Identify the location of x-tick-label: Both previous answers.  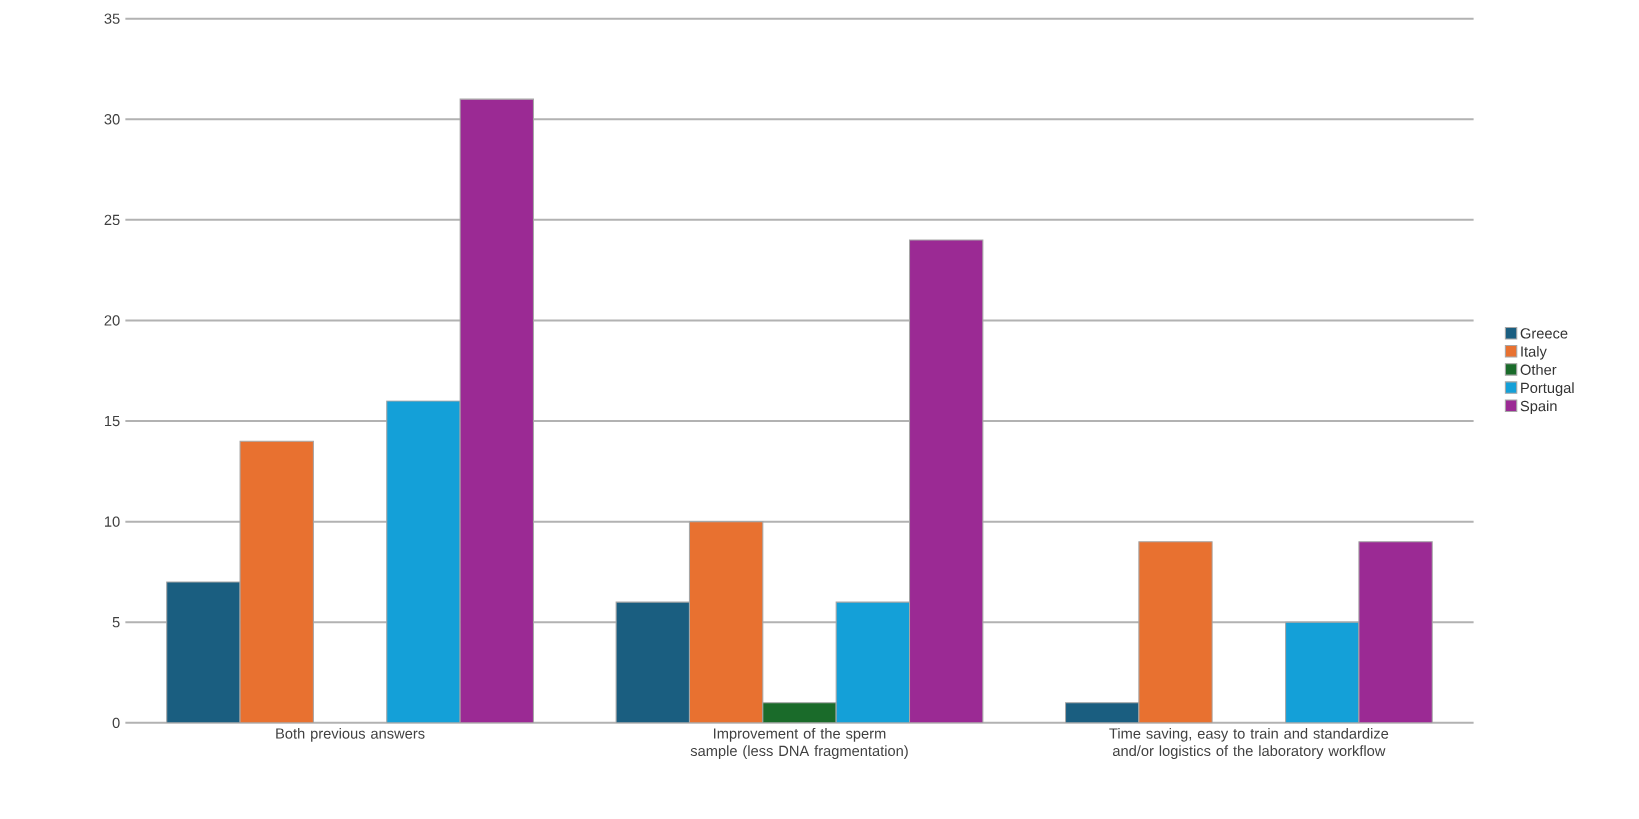
(350, 735).